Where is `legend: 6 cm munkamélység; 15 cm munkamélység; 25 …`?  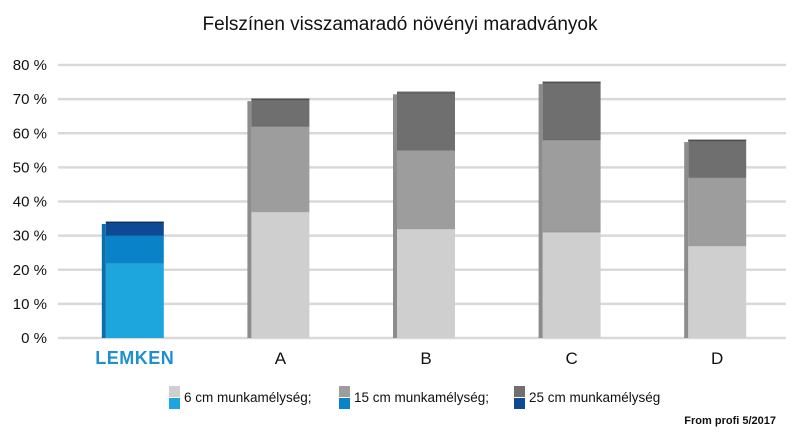 legend: 6 cm munkamélység; 15 cm munkamélység; 25 … is located at coordinates (414, 397).